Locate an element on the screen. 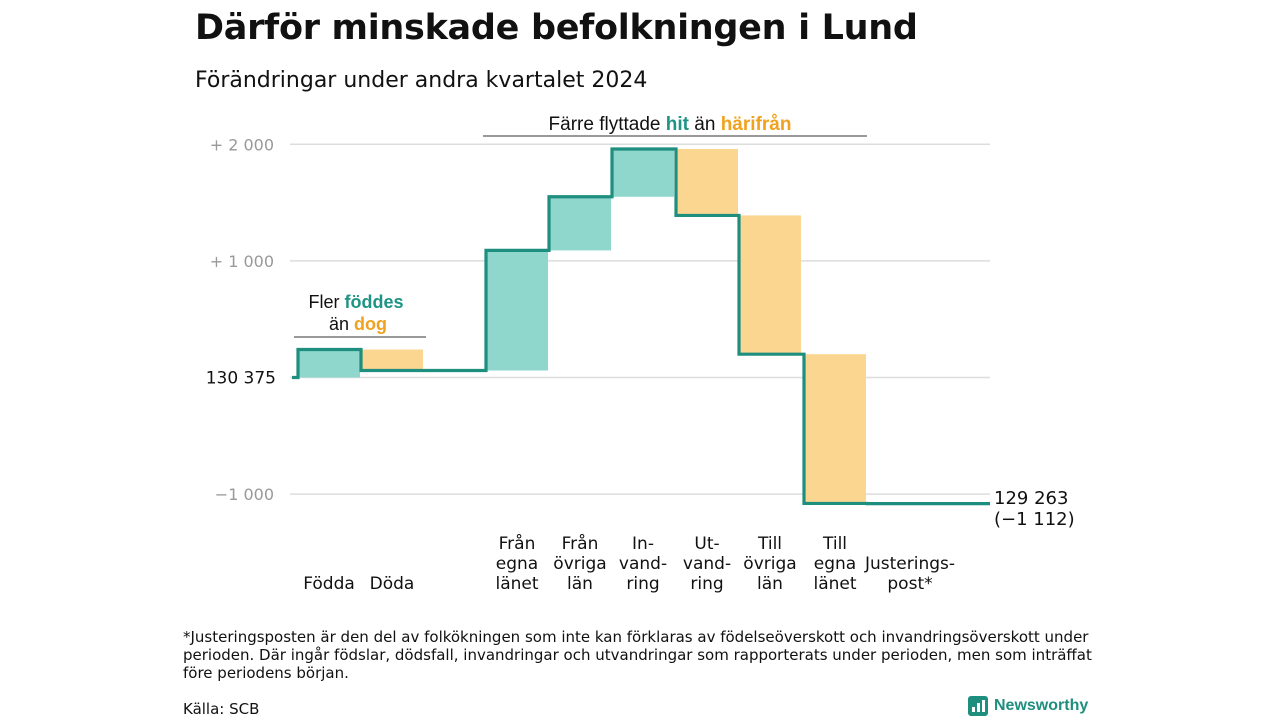 This screenshot has height=720, width=1280. category-label: Från övriga län is located at coordinates (579, 563).